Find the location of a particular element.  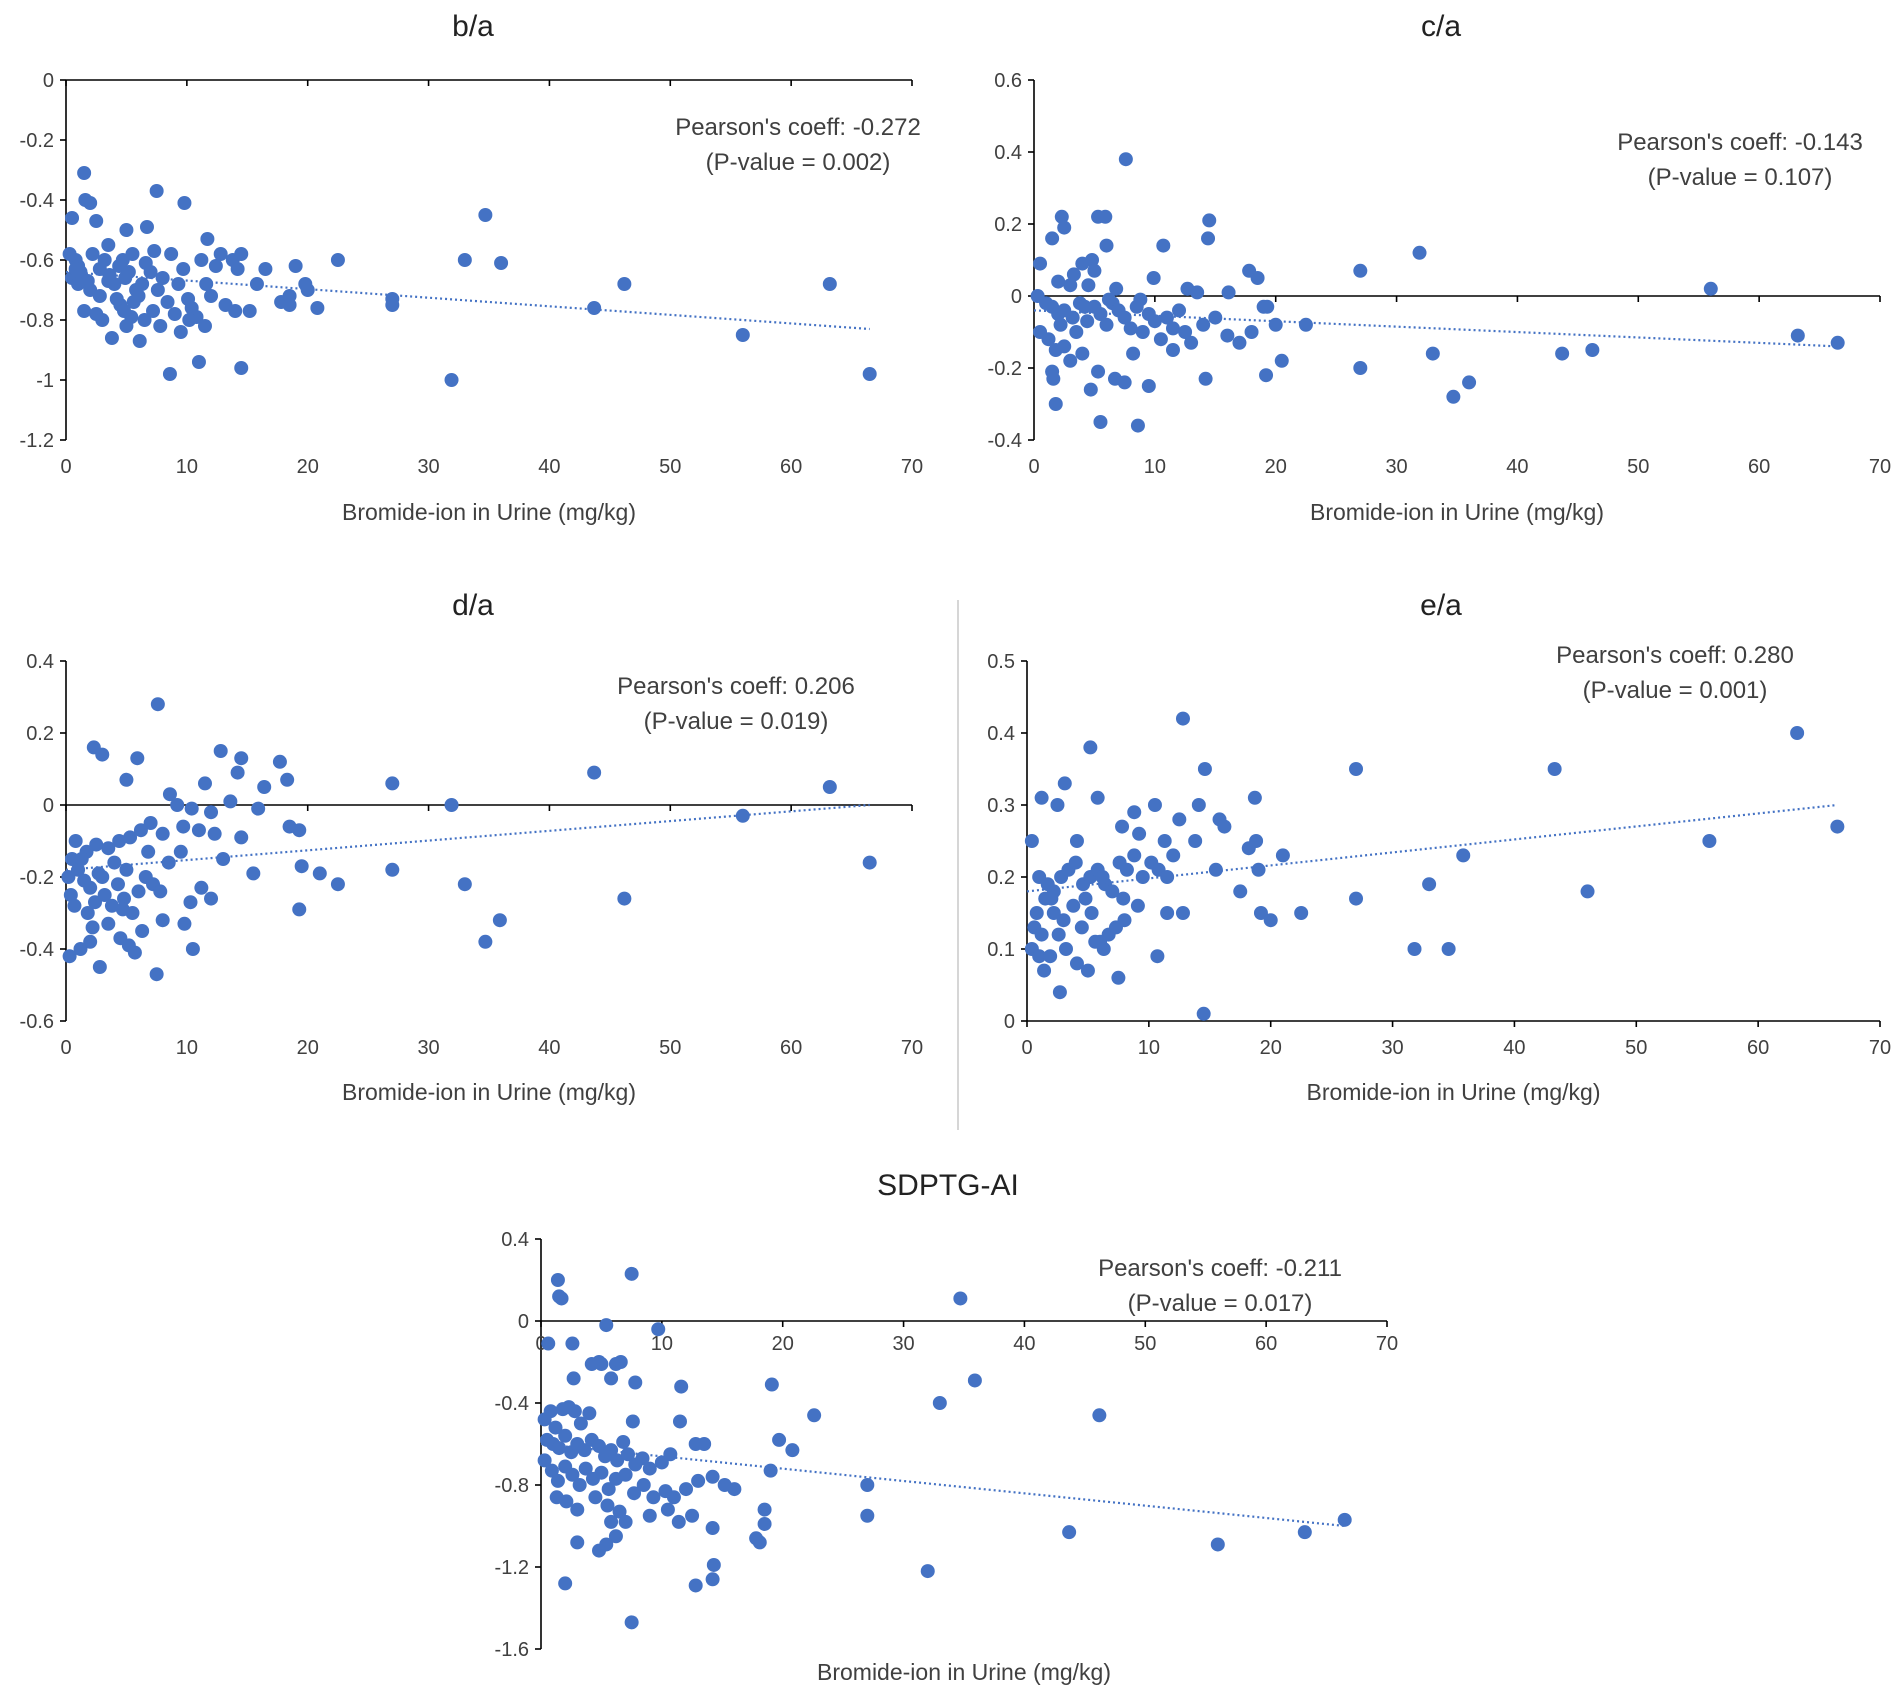

p-value: (P-value = 0.017) is located at coordinates (1220, 1303).